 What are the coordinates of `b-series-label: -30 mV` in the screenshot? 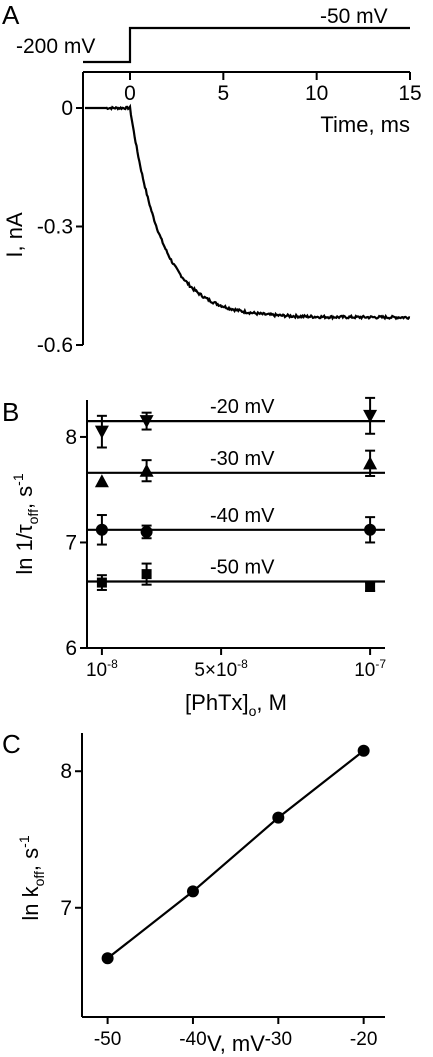 It's located at (242, 459).